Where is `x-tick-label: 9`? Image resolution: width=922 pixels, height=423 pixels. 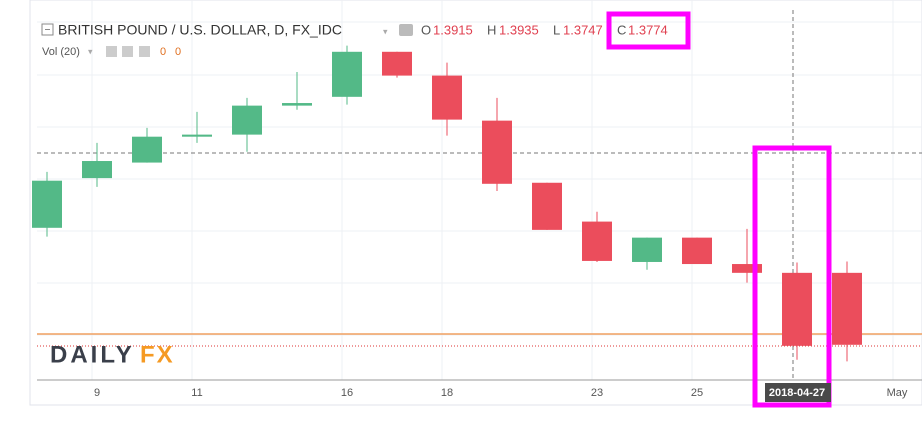
x-tick-label: 9 is located at coordinates (97, 393).